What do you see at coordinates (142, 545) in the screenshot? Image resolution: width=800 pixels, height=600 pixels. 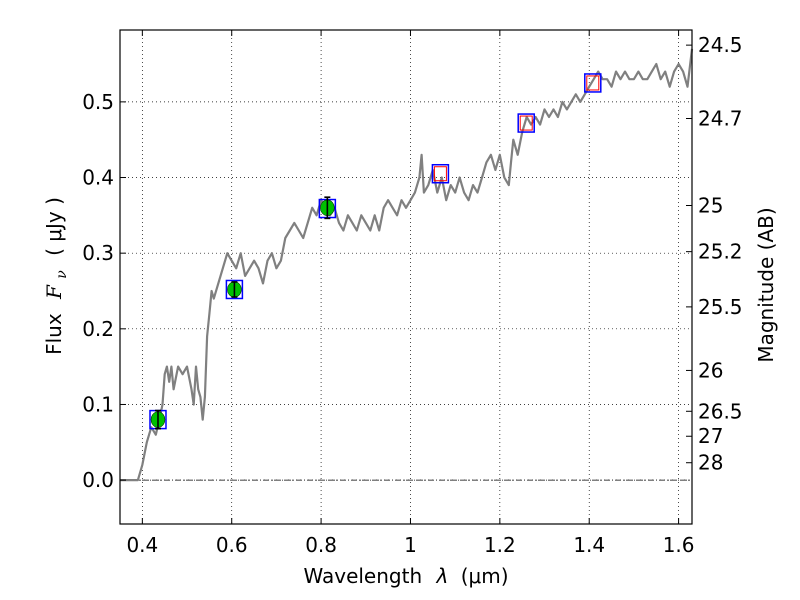 I see `x-tick-label: 0.4` at bounding box center [142, 545].